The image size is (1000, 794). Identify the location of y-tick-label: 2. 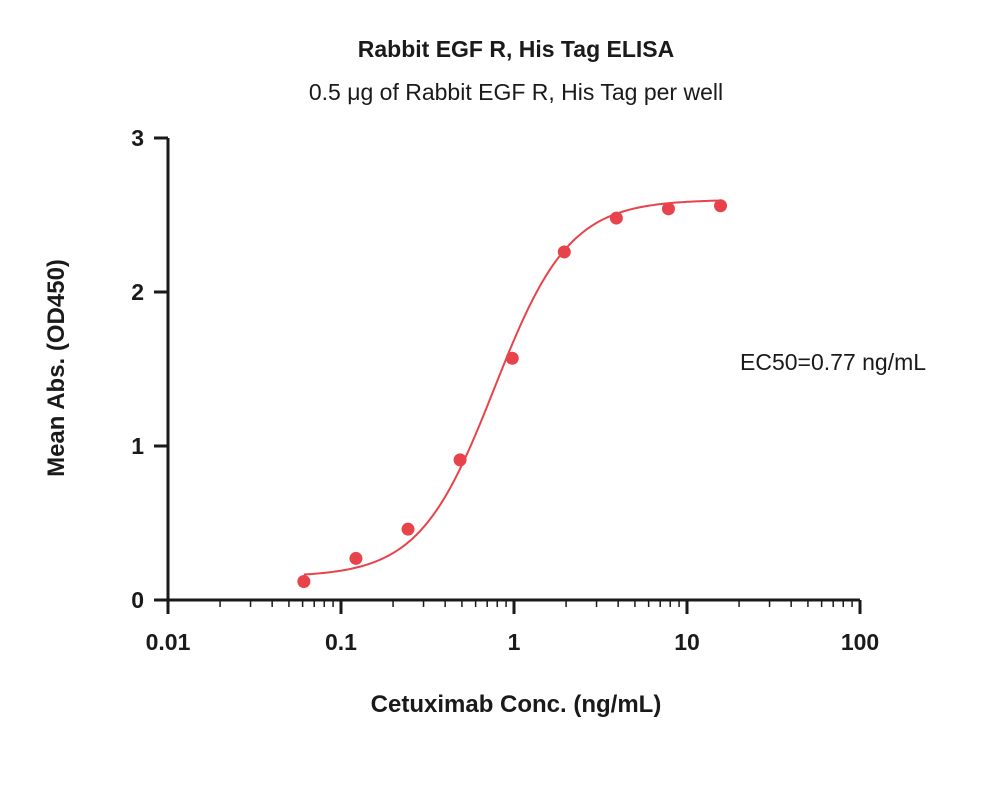
(137, 292).